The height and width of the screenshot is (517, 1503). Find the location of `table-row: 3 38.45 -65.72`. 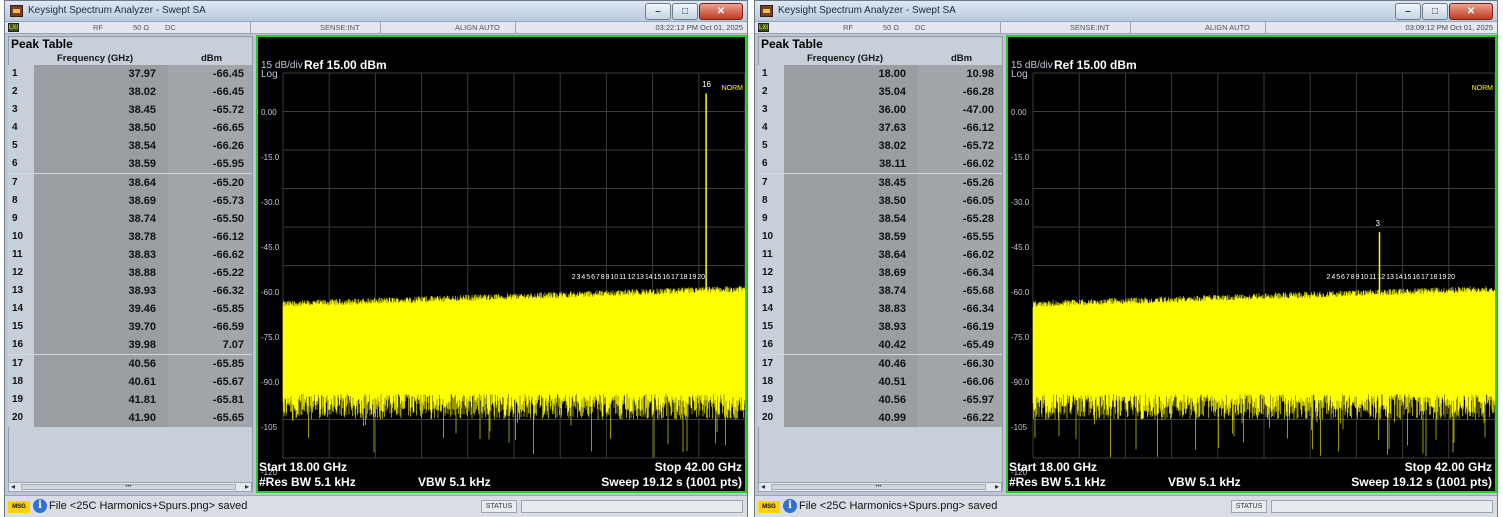

table-row: 3 38.45 -65.72 is located at coordinates (130, 110).